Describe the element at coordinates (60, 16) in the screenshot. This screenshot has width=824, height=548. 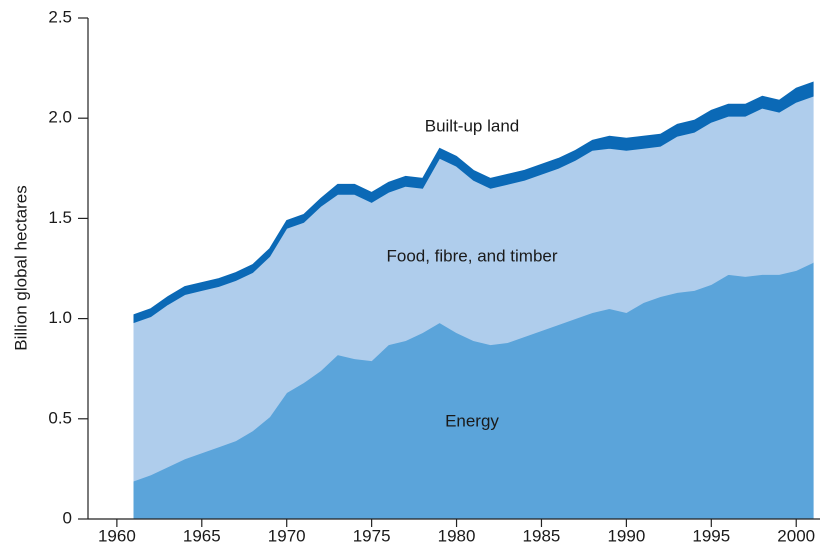
I see `y-tick-label: 2.5` at that location.